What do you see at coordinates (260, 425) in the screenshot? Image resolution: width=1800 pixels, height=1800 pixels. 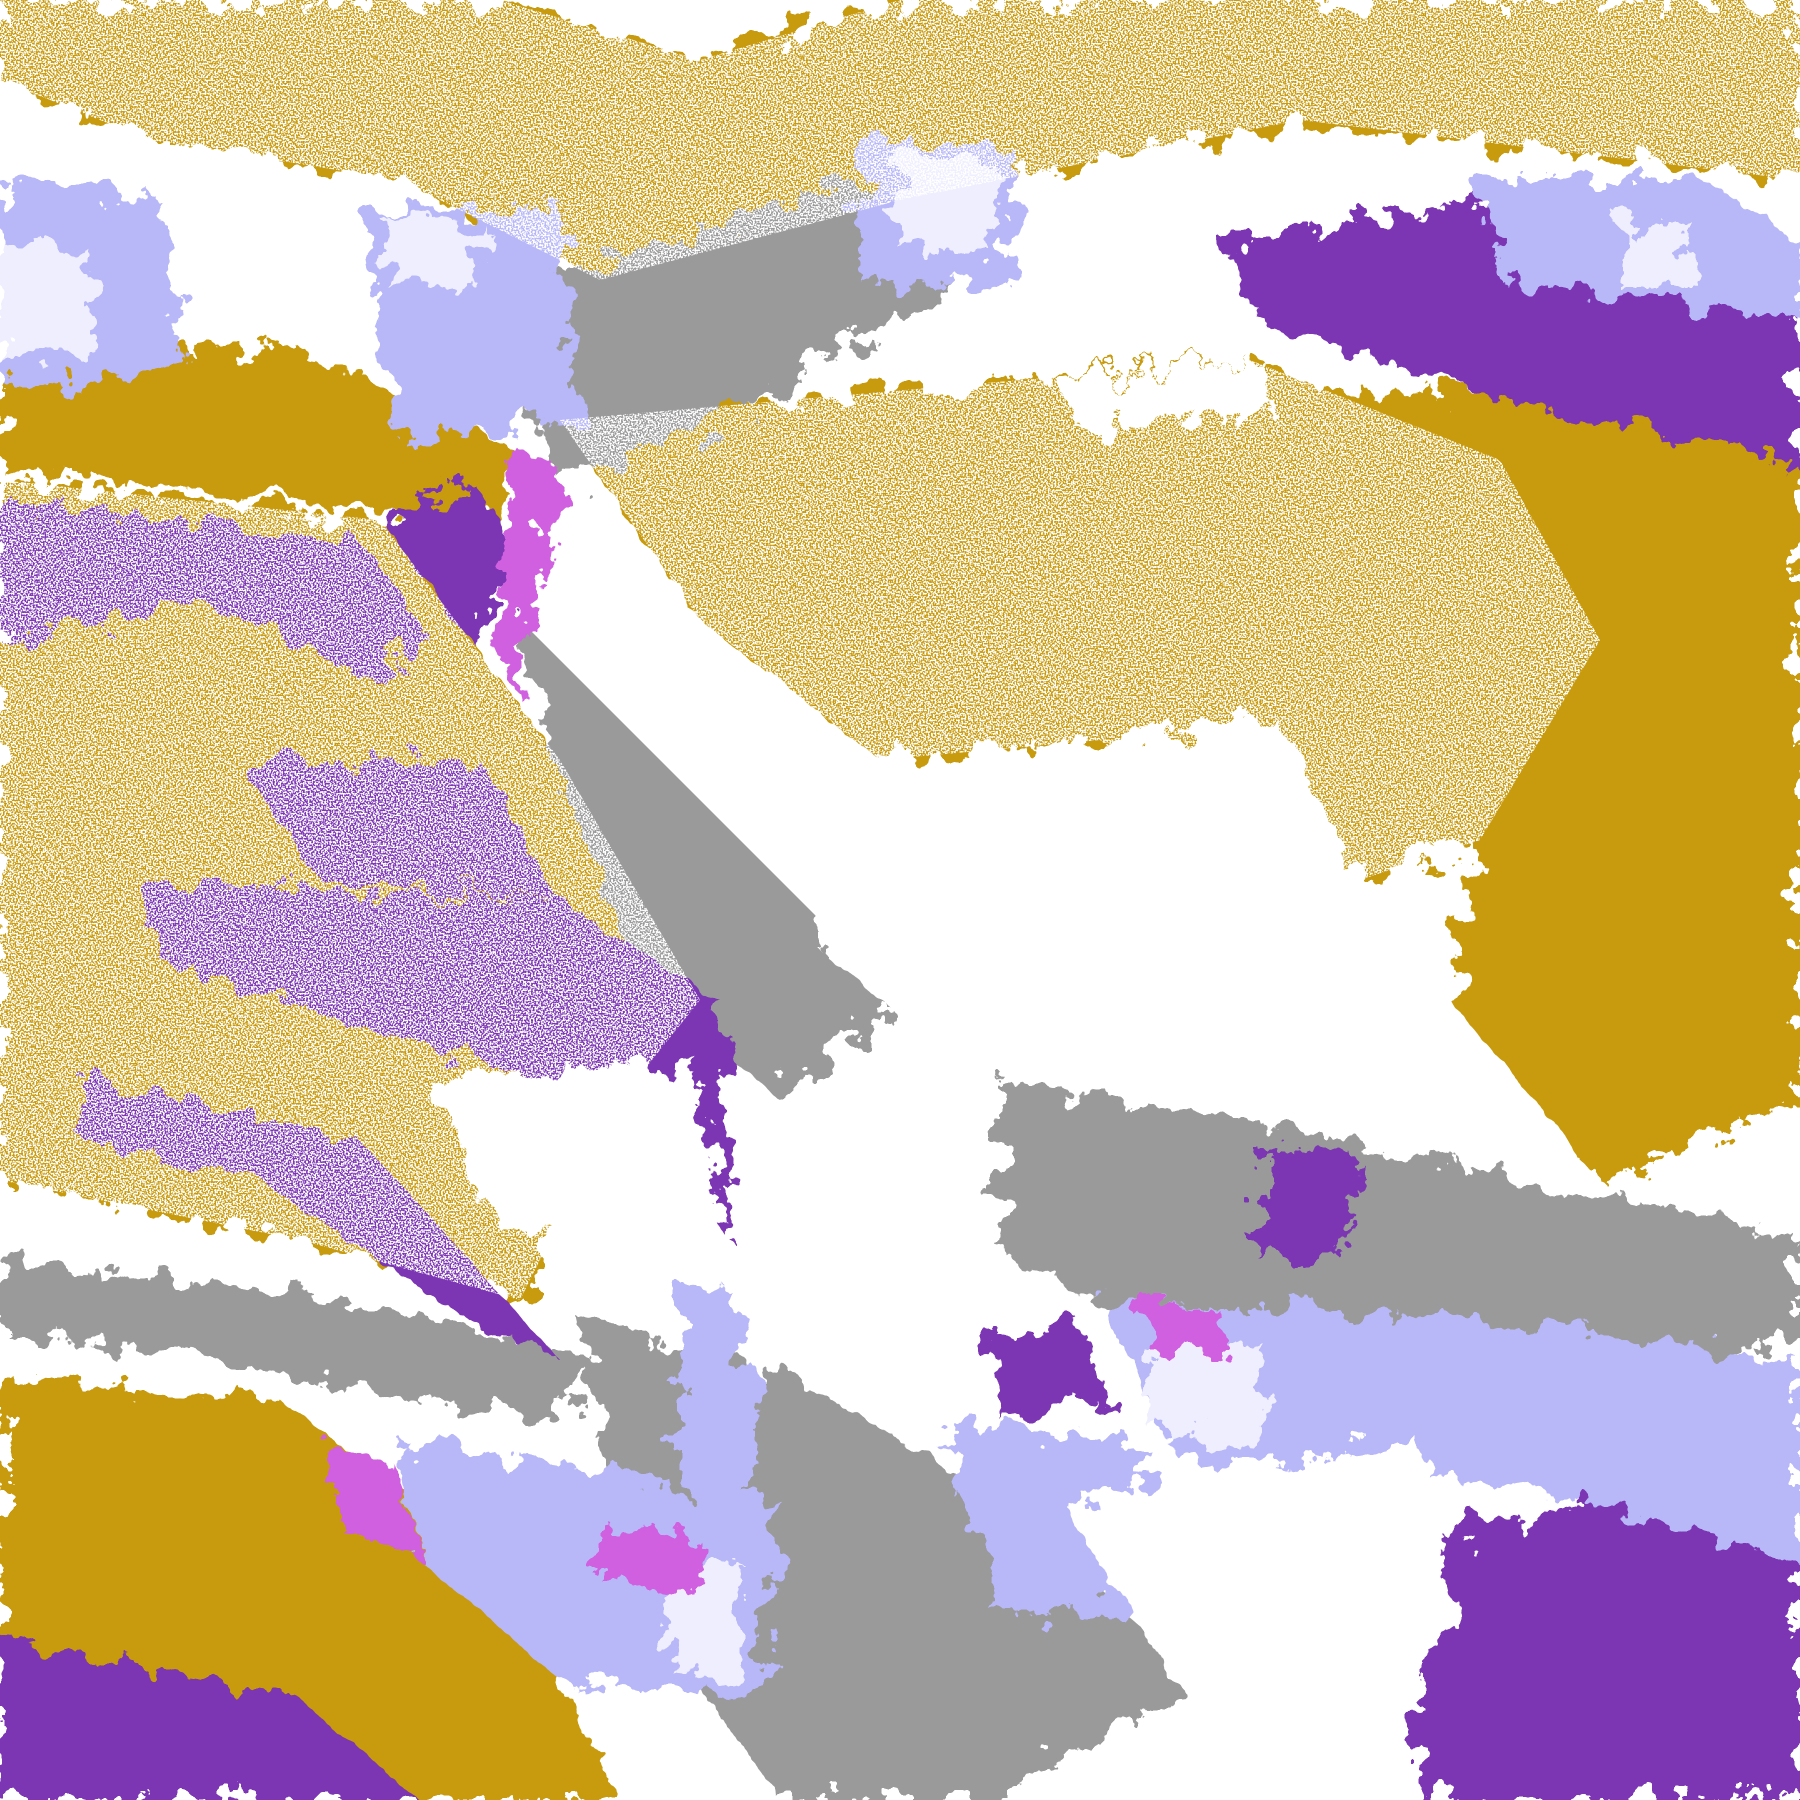 I see `low-cloud-region` at bounding box center [260, 425].